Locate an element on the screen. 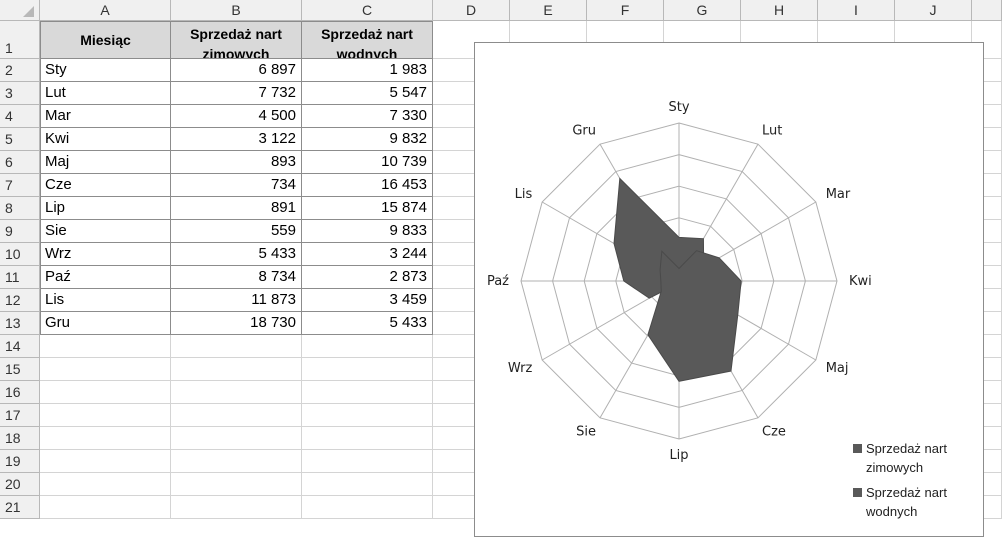  column-header-d: D is located at coordinates (471, 10).